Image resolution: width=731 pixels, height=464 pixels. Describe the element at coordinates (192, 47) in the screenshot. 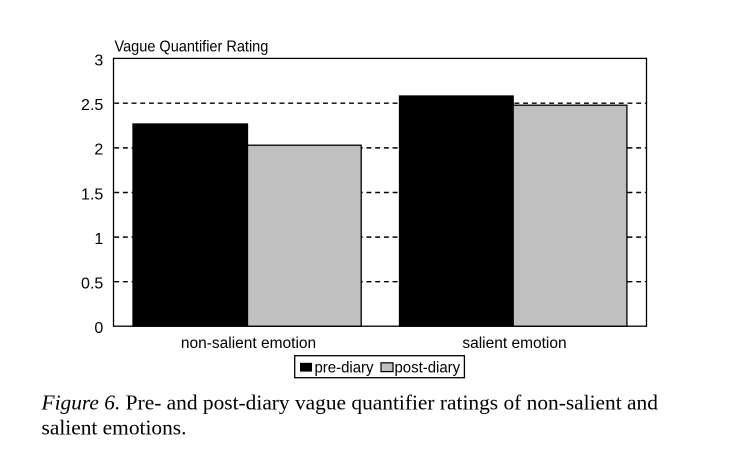

I see `svg-text: Vague Quantifier Rating` at that location.